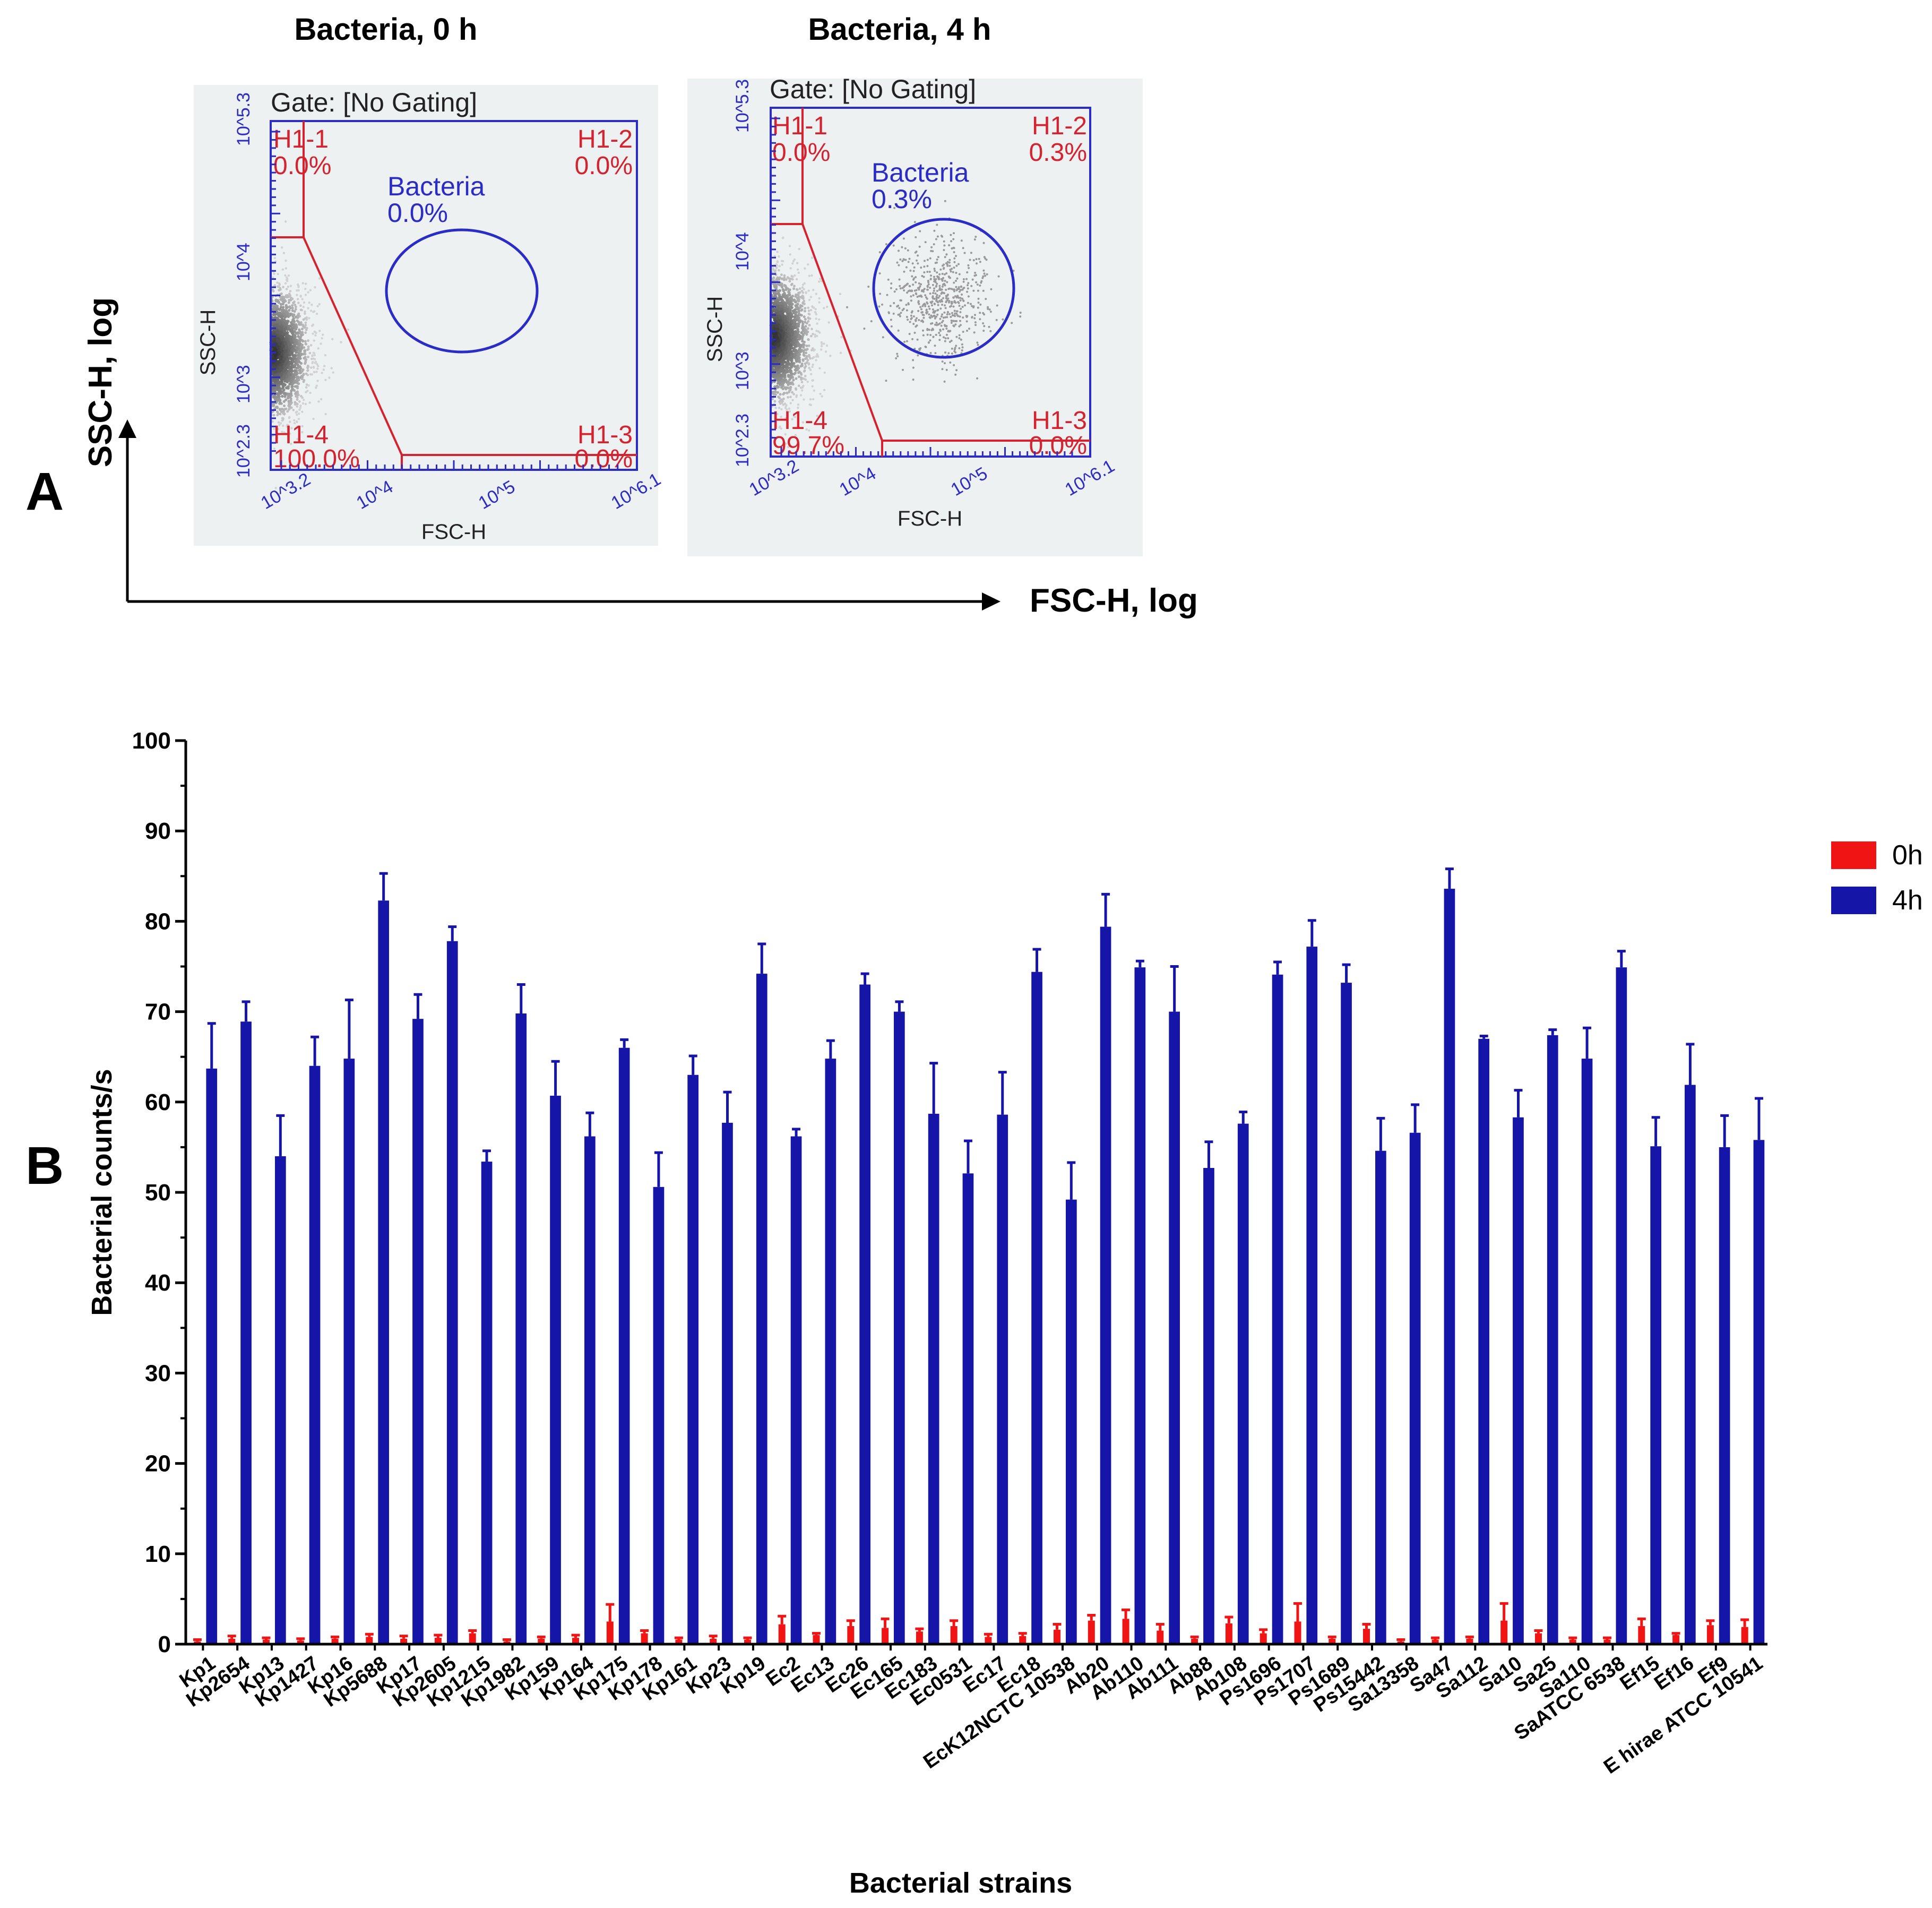  Describe the element at coordinates (715, 329) in the screenshot. I see `y-axis-name: SSC-H` at that location.